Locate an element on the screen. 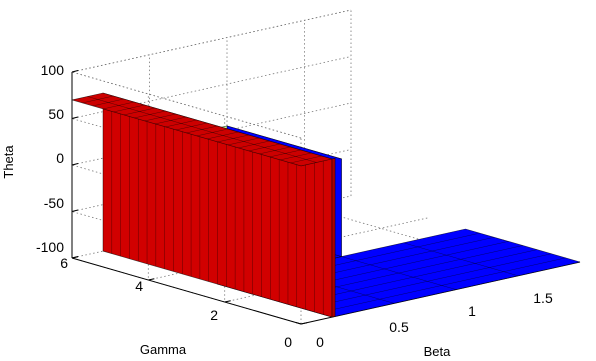 This screenshot has width=596, height=361. y-axis-line is located at coordinates (186, 291).